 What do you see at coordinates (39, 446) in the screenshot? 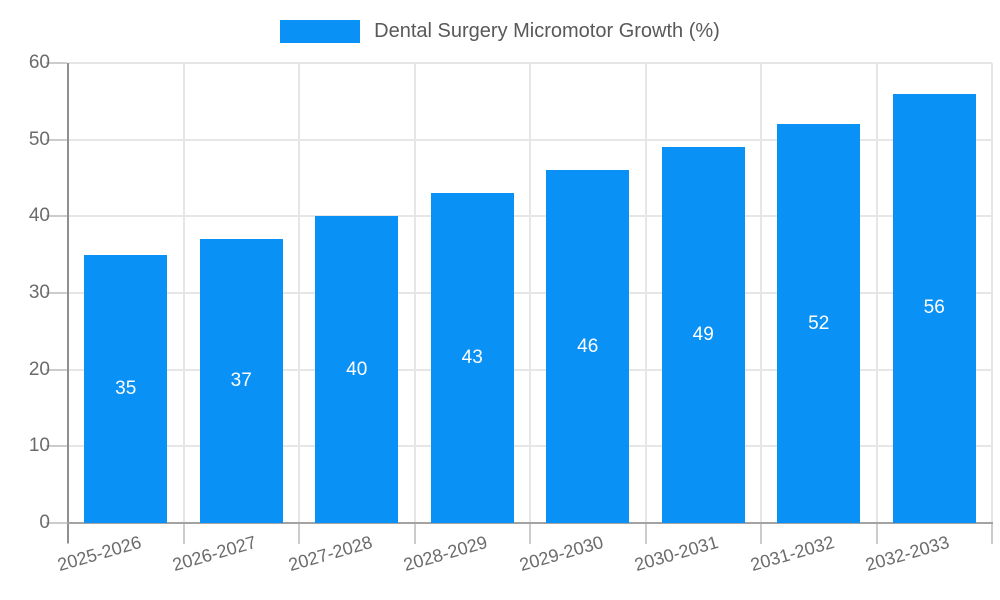
I see `y-tick-label: 10` at bounding box center [39, 446].